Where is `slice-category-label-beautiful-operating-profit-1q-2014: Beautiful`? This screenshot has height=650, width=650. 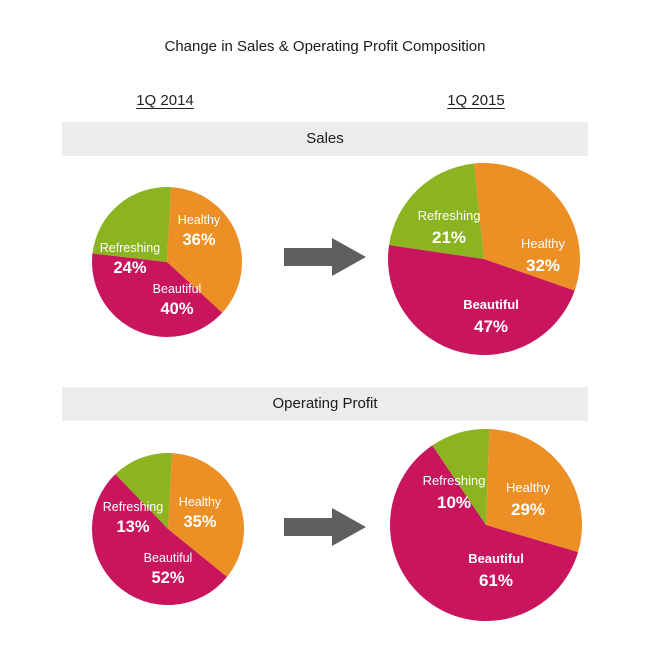
slice-category-label-beautiful-operating-profit-1q-2014: Beautiful is located at coordinates (168, 558).